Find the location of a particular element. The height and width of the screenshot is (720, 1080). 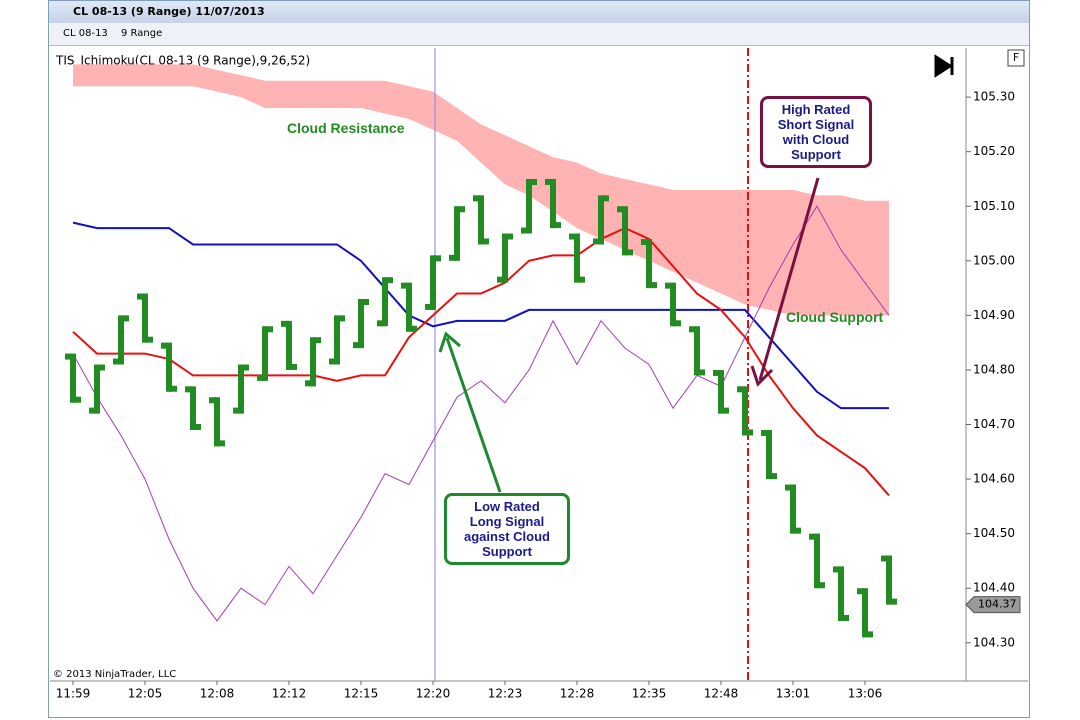

x-tick-label: 12:23 is located at coordinates (505, 694).